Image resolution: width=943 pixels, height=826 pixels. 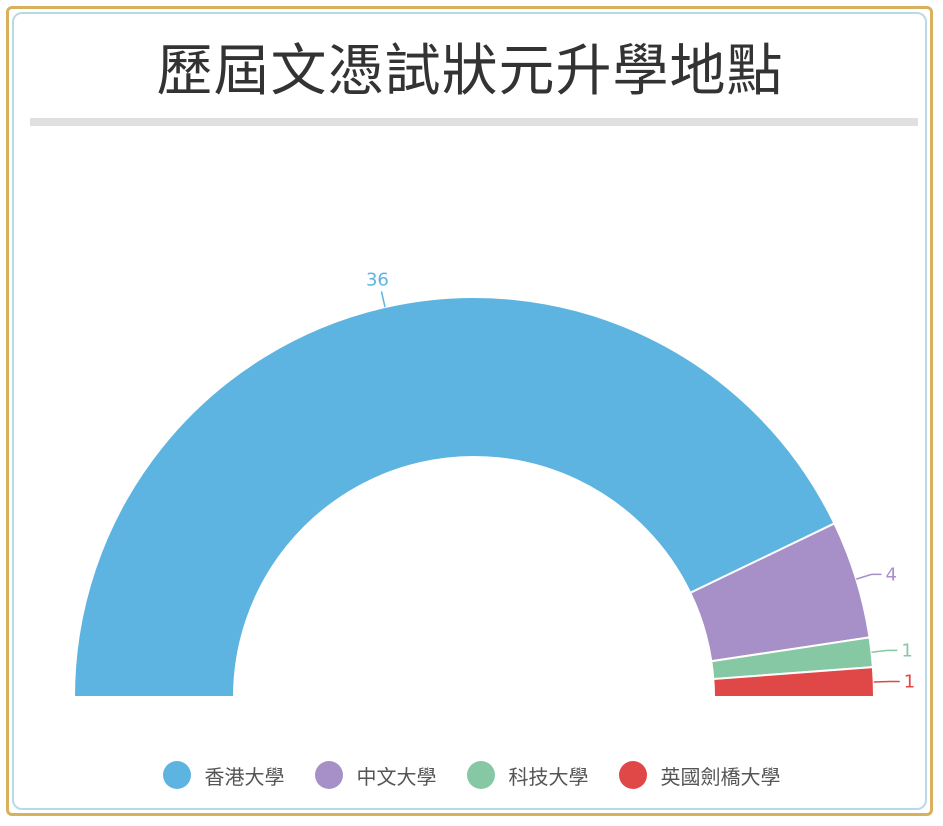 I want to click on data-label-3: 1, so click(x=909, y=681).